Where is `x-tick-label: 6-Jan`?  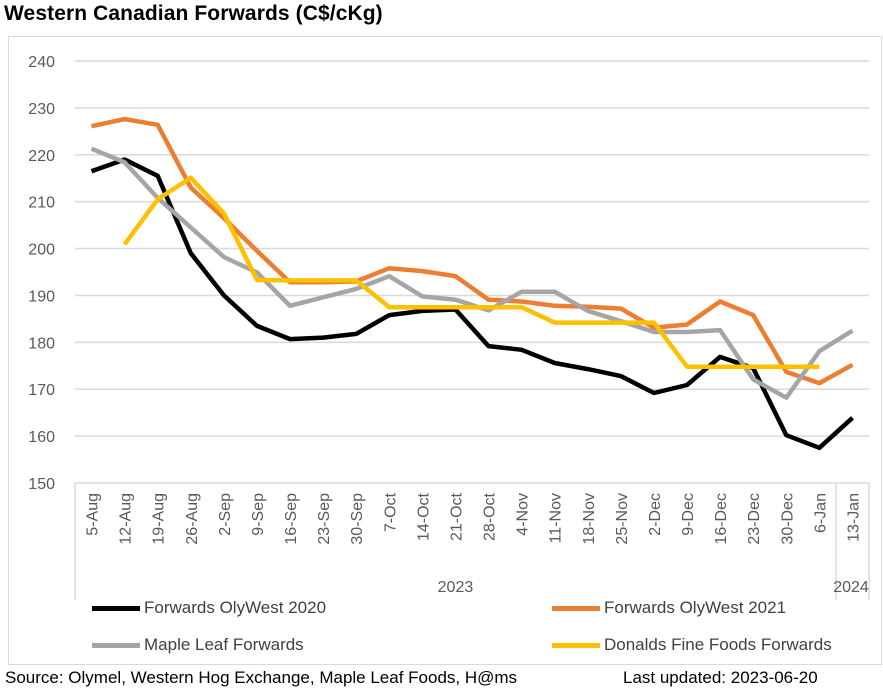 x-tick-label: 6-Jan is located at coordinates (820, 513).